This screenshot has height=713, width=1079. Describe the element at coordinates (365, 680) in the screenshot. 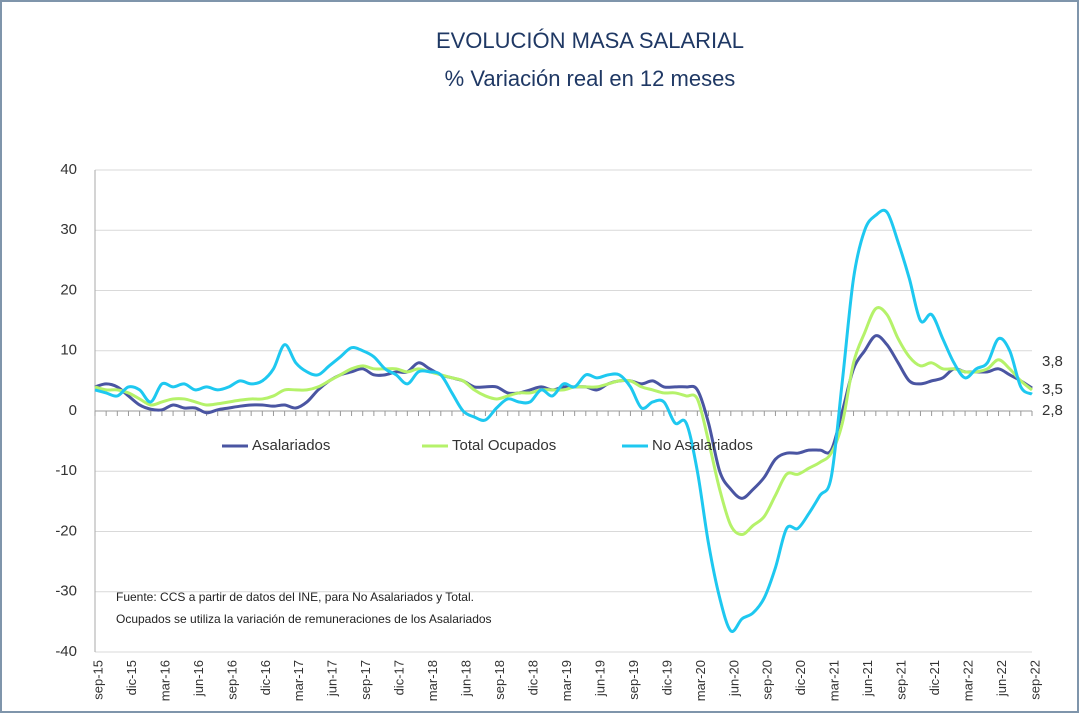

I see `x-tick-label: sep-17` at that location.